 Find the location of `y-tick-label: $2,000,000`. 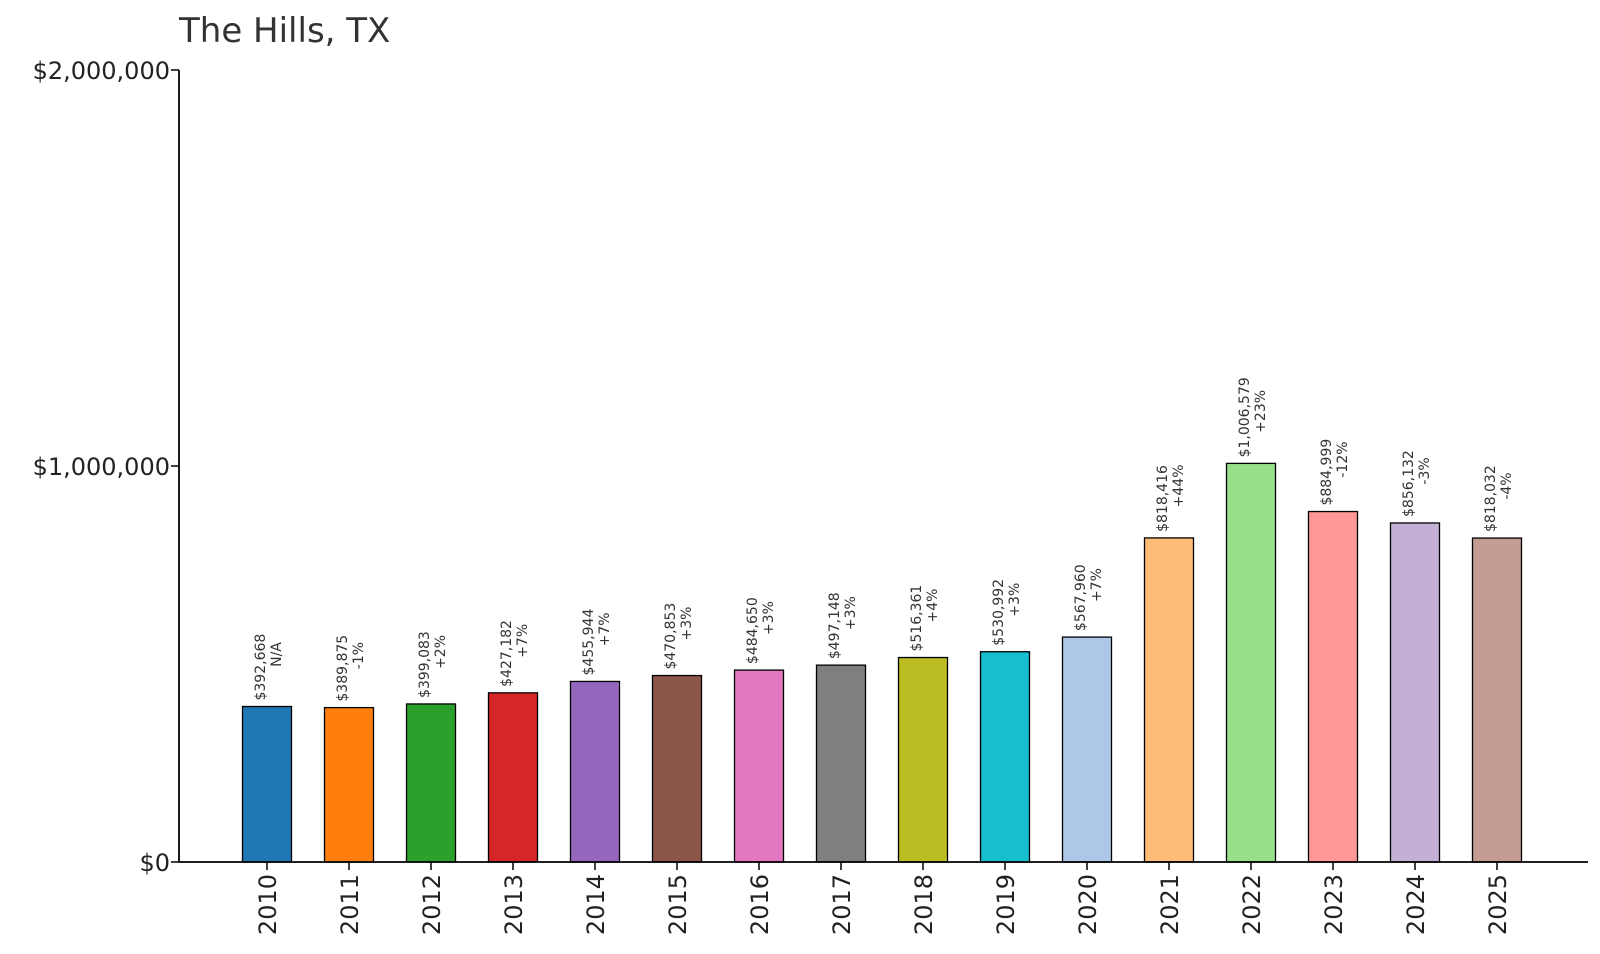

y-tick-label: $2,000,000 is located at coordinates (101, 71).